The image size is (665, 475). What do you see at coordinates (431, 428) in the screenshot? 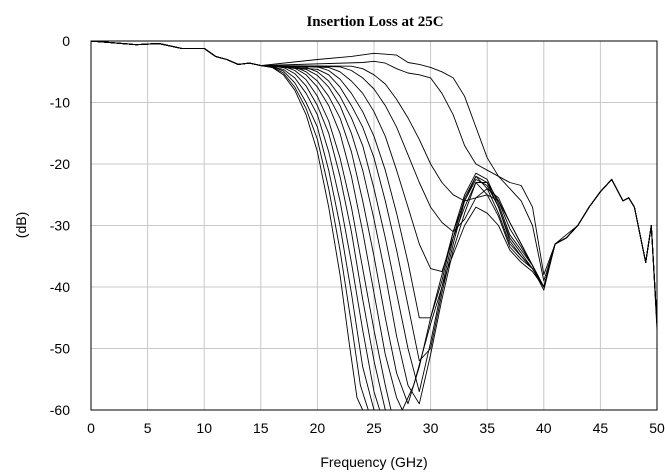
I see `x-tick-label: 30` at bounding box center [431, 428].